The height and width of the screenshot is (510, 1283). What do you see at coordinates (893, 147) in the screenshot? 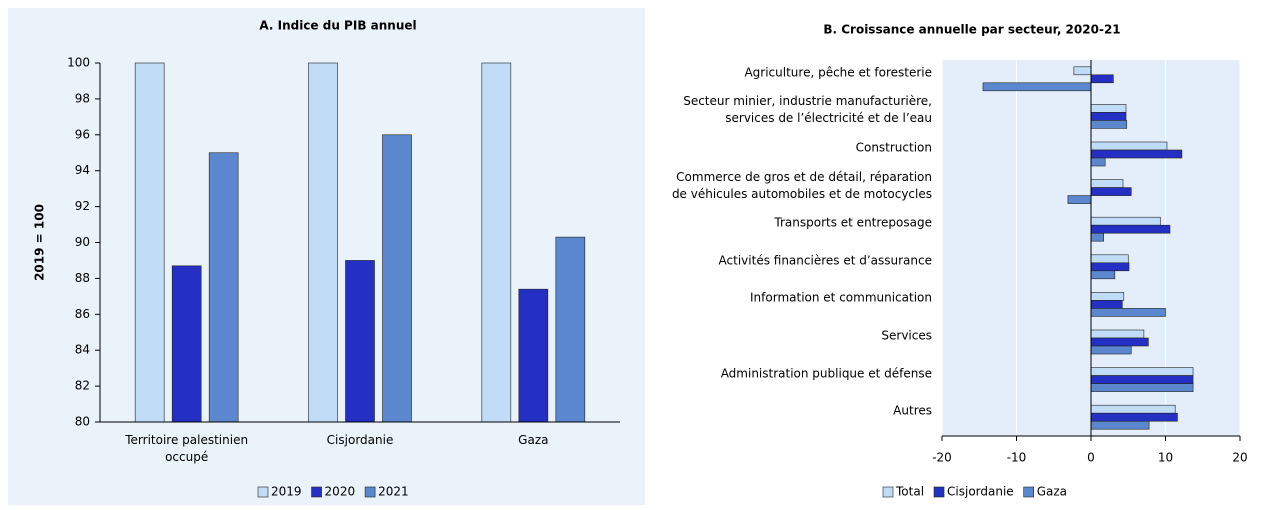
I see `y-tick-label: Construction` at bounding box center [893, 147].